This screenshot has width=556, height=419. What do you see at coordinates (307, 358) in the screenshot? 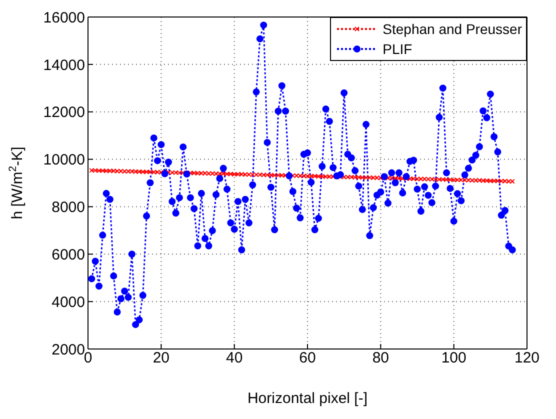
I see `x-tick-label: 60` at bounding box center [307, 358].